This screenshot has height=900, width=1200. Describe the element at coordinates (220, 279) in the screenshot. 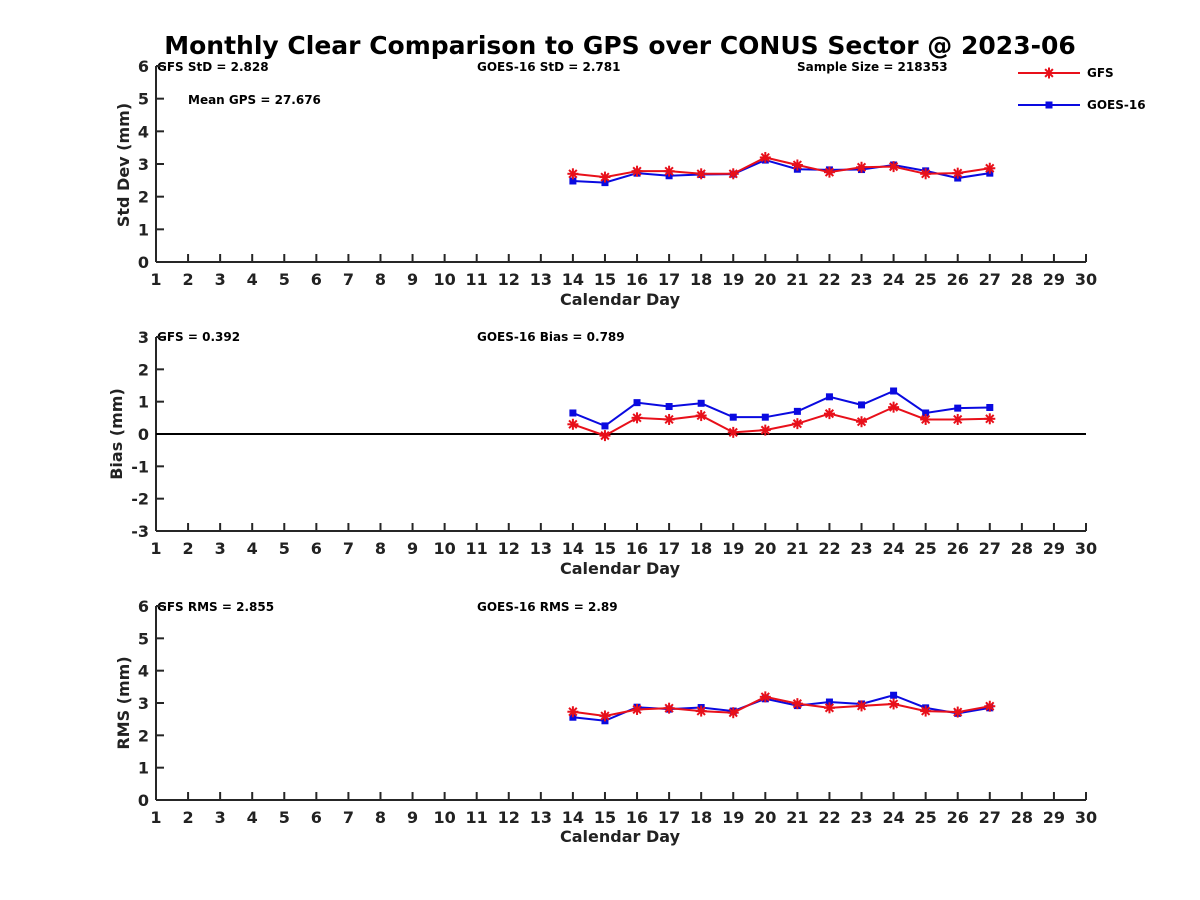

I see `stddev-x-tick-label: 3` at that location.